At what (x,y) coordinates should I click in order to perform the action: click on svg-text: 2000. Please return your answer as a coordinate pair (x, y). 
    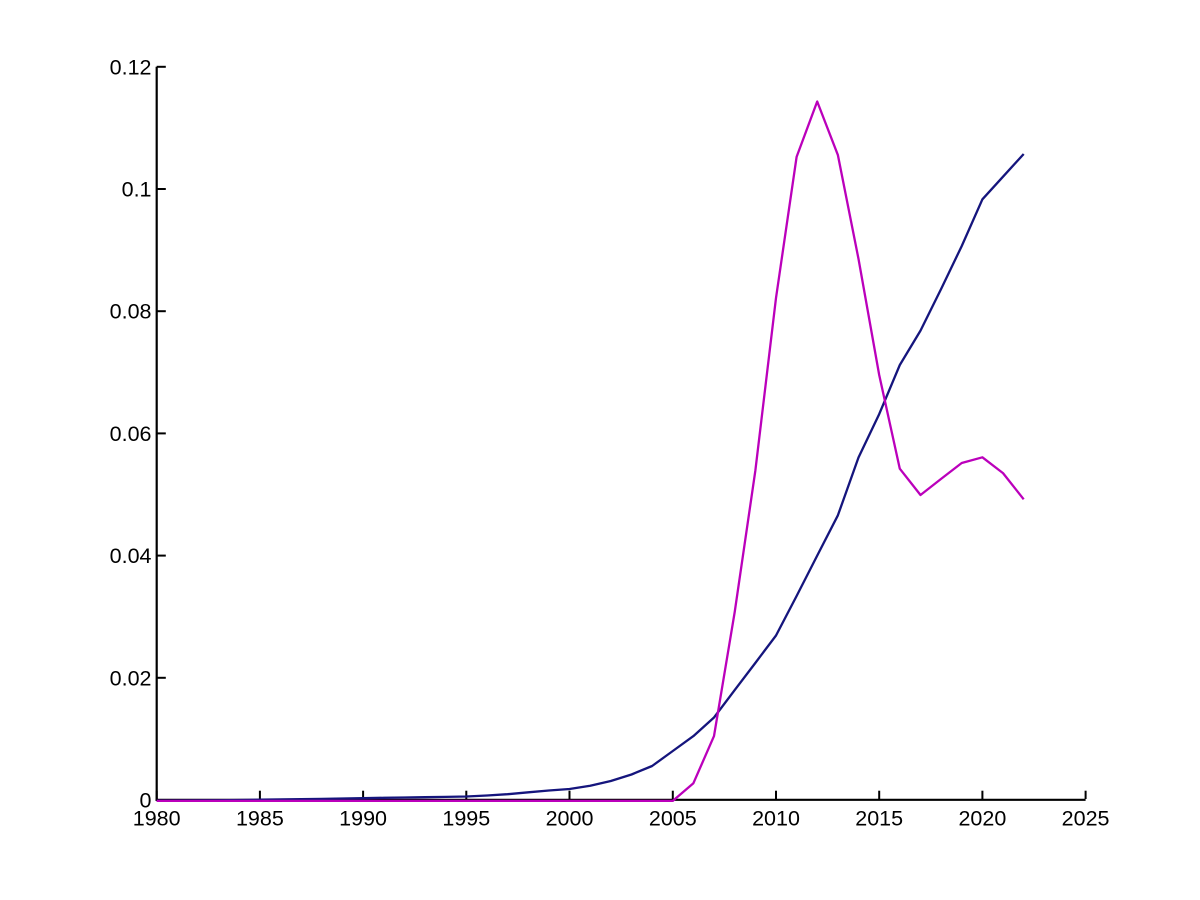
    Looking at the image, I should click on (570, 819).